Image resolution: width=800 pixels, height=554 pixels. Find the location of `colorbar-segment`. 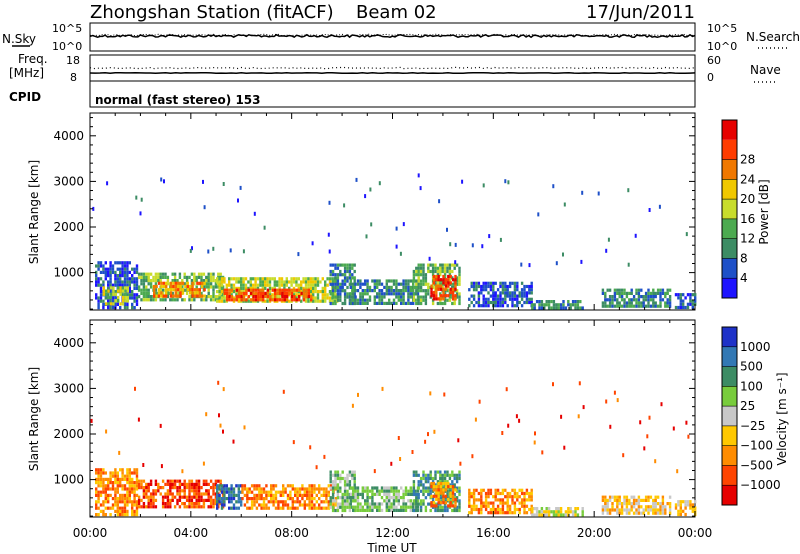

colorbar-segment is located at coordinates (729, 248).